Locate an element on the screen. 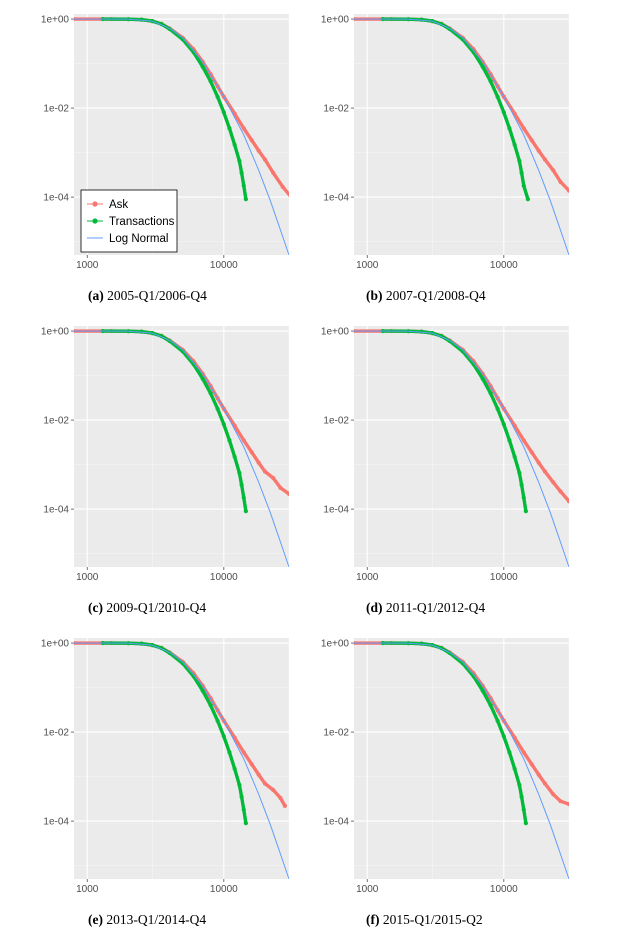 The height and width of the screenshot is (937, 638). caption-label-d: (d) is located at coordinates (374, 607).